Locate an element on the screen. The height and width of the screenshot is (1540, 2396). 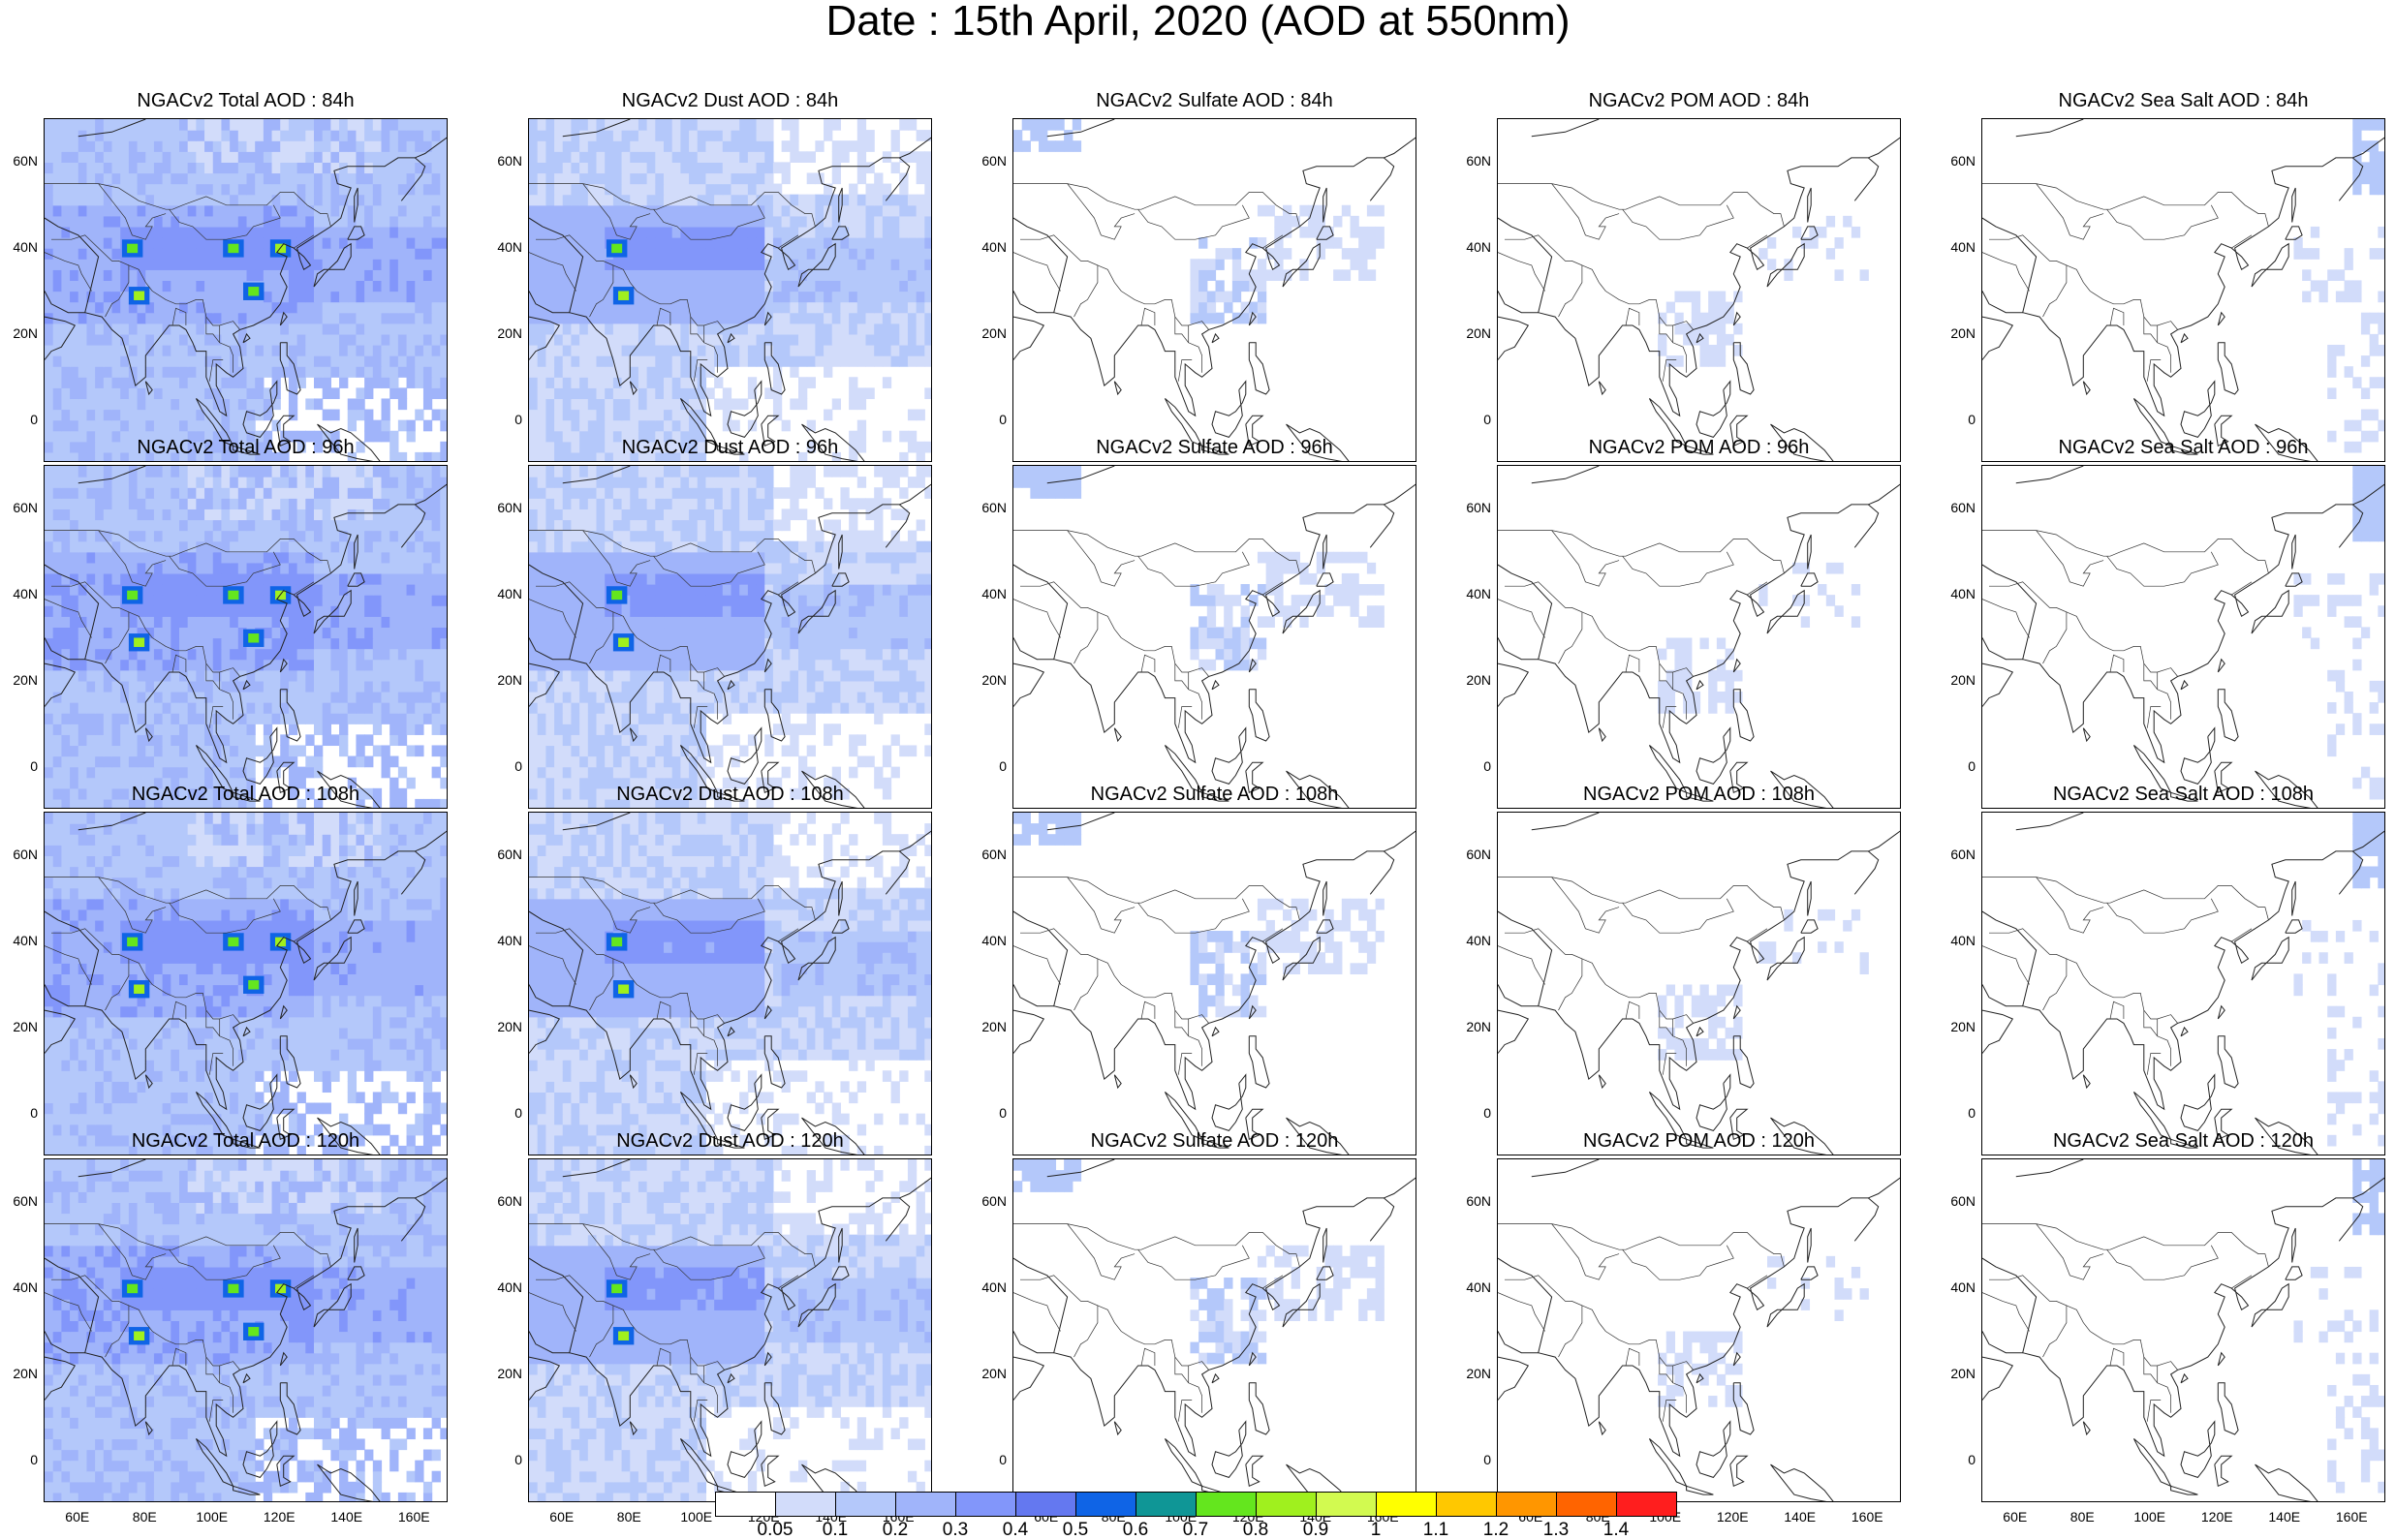
panel-title: NGACv2 POM AOD : 120h is located at coordinates (1699, 1141).